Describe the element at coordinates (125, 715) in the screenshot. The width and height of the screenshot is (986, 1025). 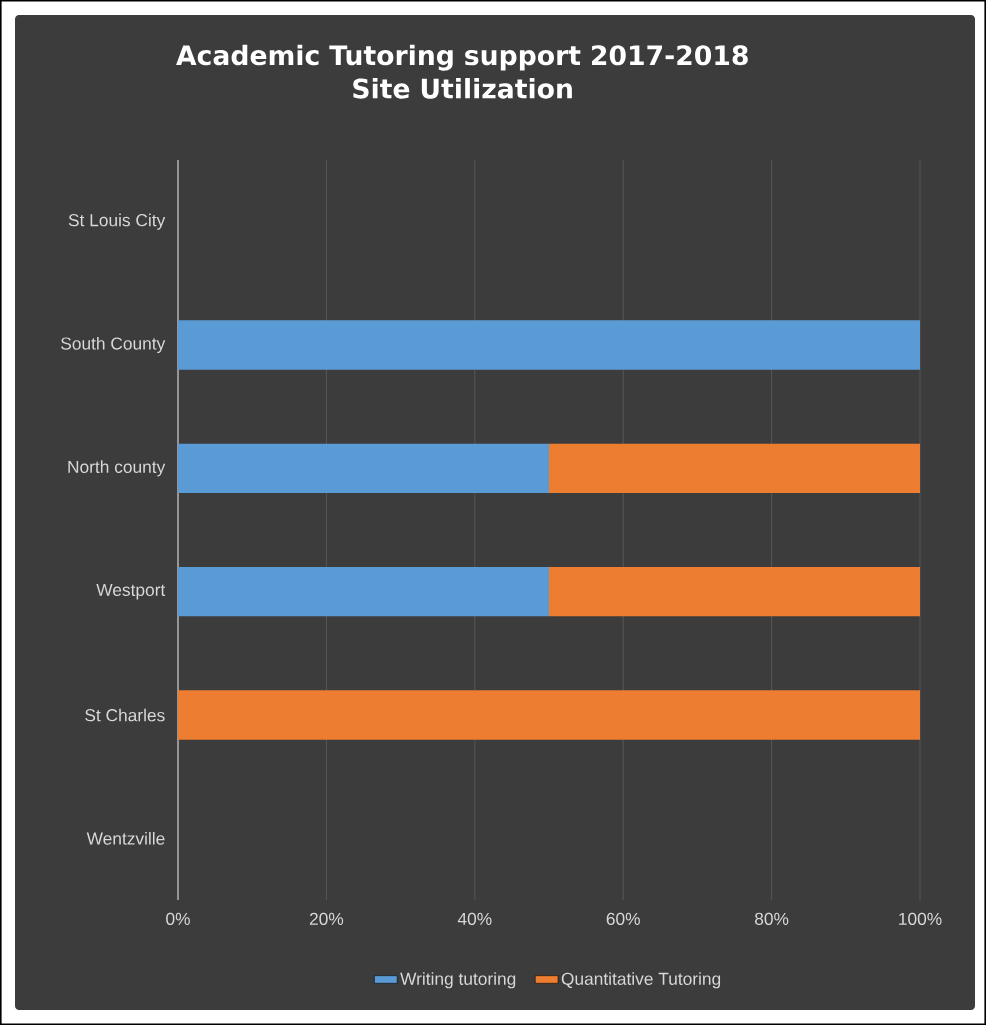
I see `y-tick-label: St Charles` at that location.